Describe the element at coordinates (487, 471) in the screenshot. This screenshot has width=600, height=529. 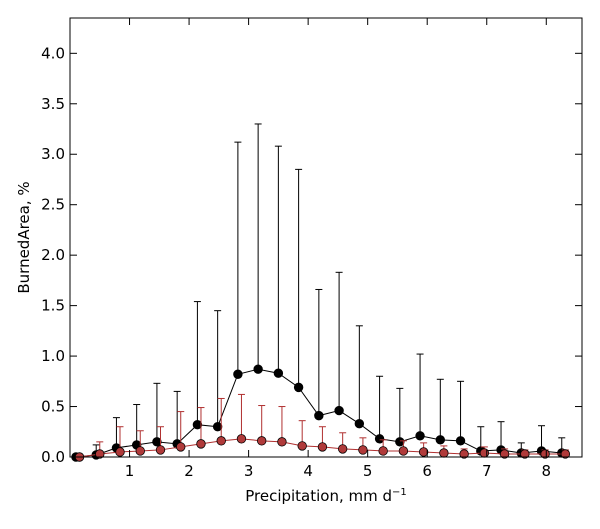
I see `x-tick-label: 7` at that location.